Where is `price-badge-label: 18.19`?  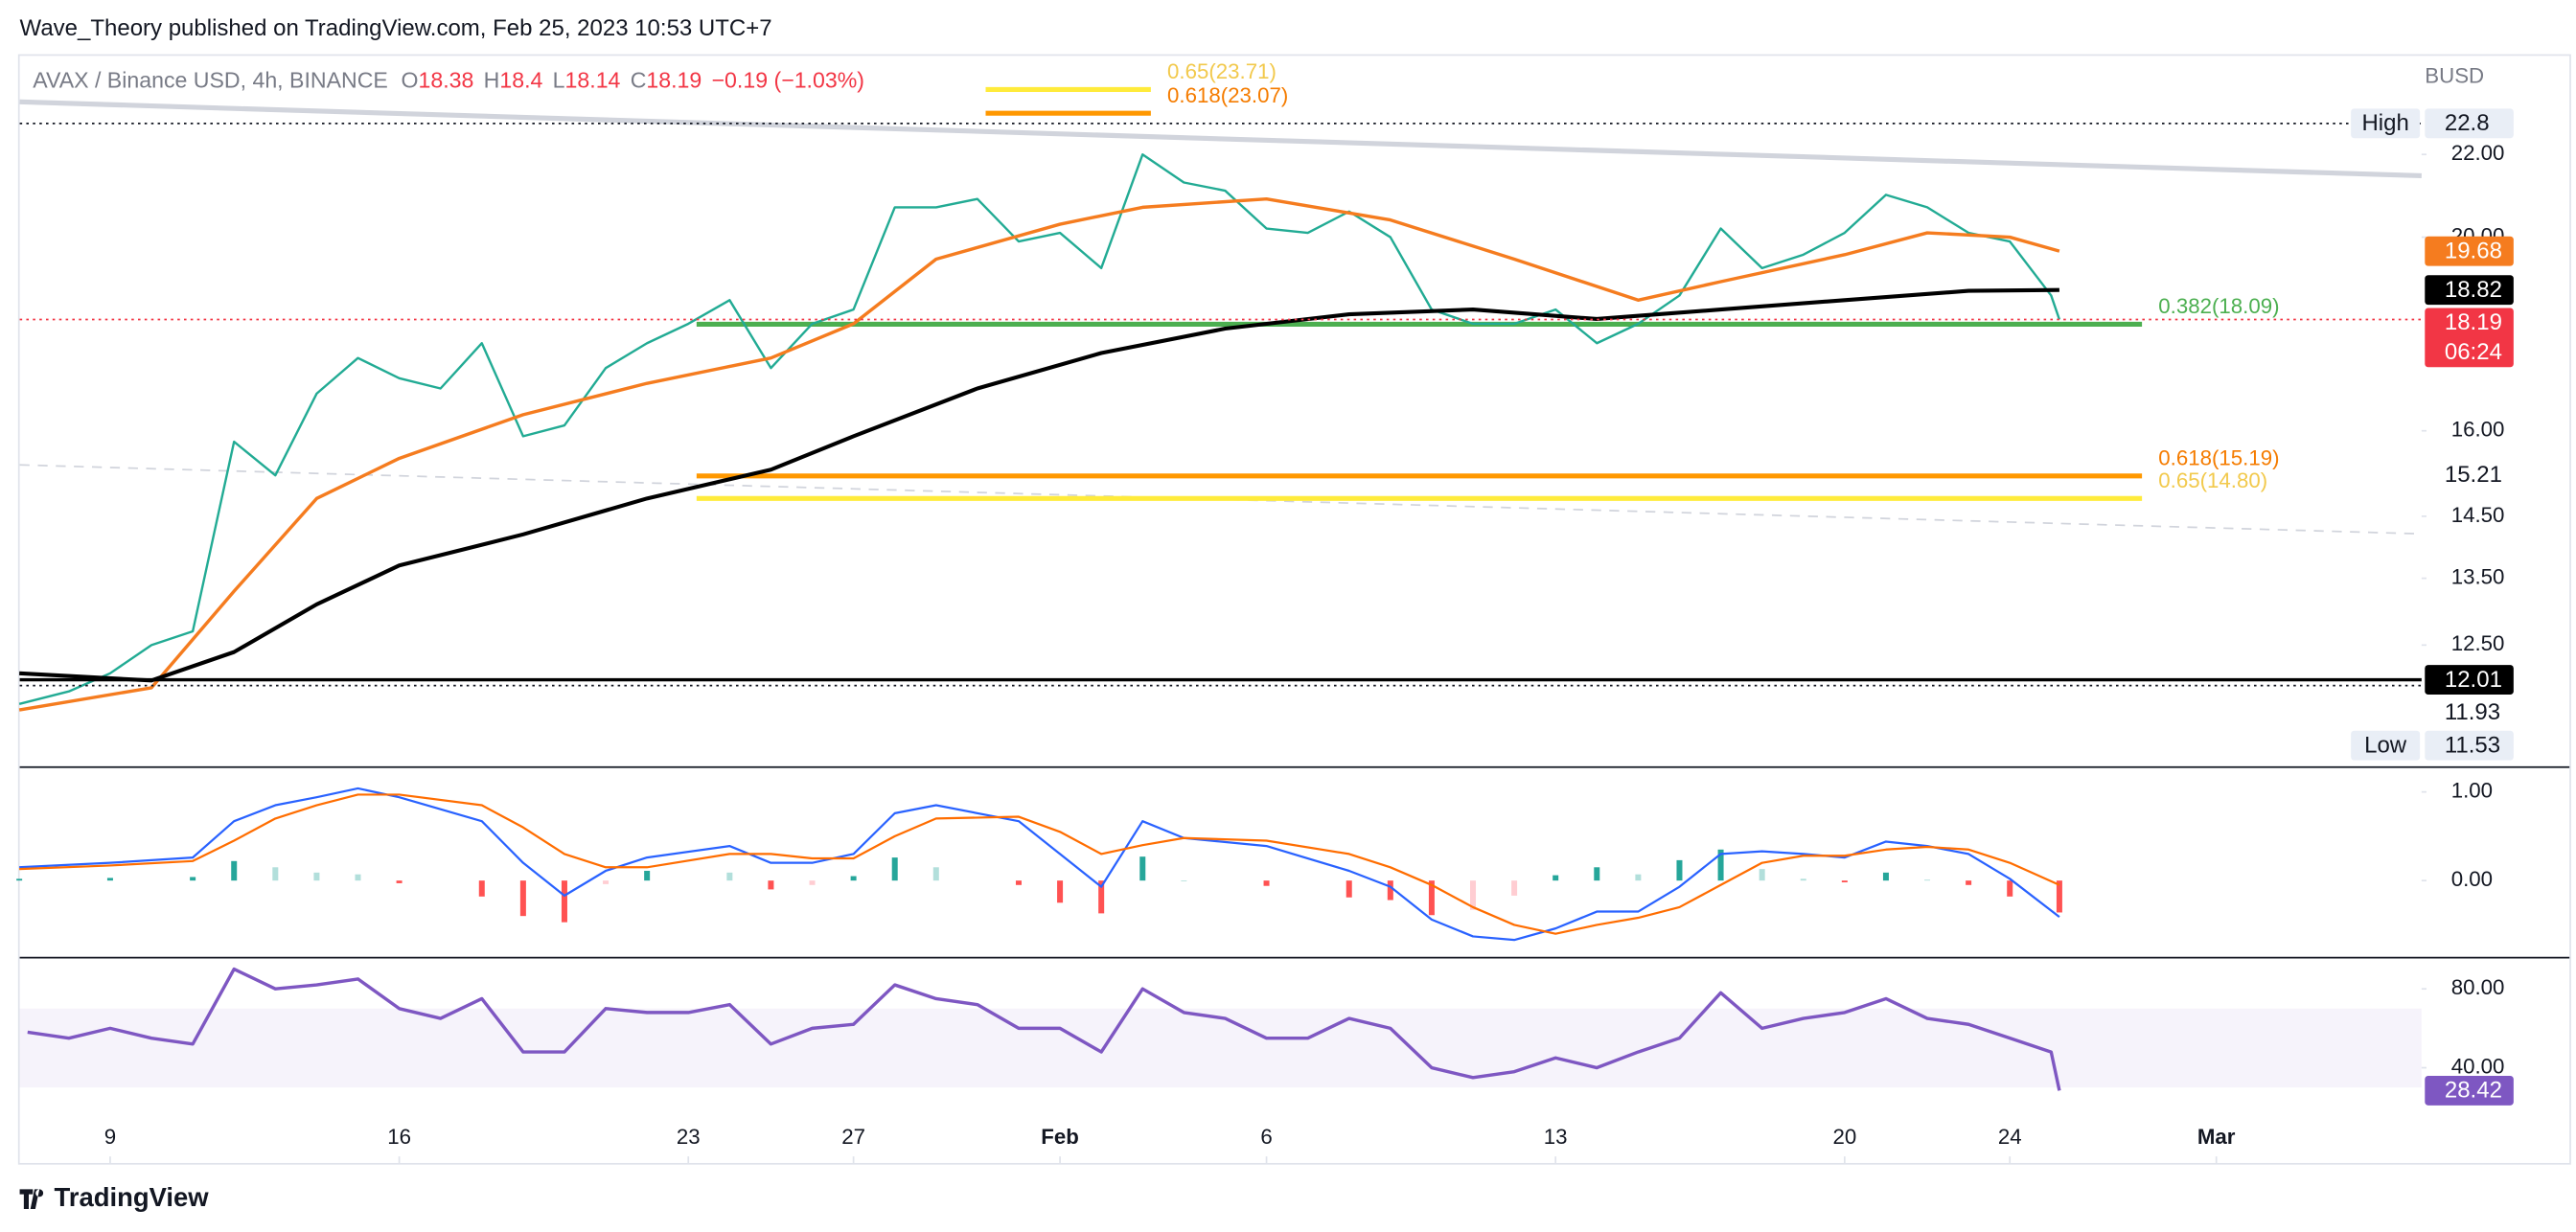 price-badge-label: 18.19 is located at coordinates (2473, 322).